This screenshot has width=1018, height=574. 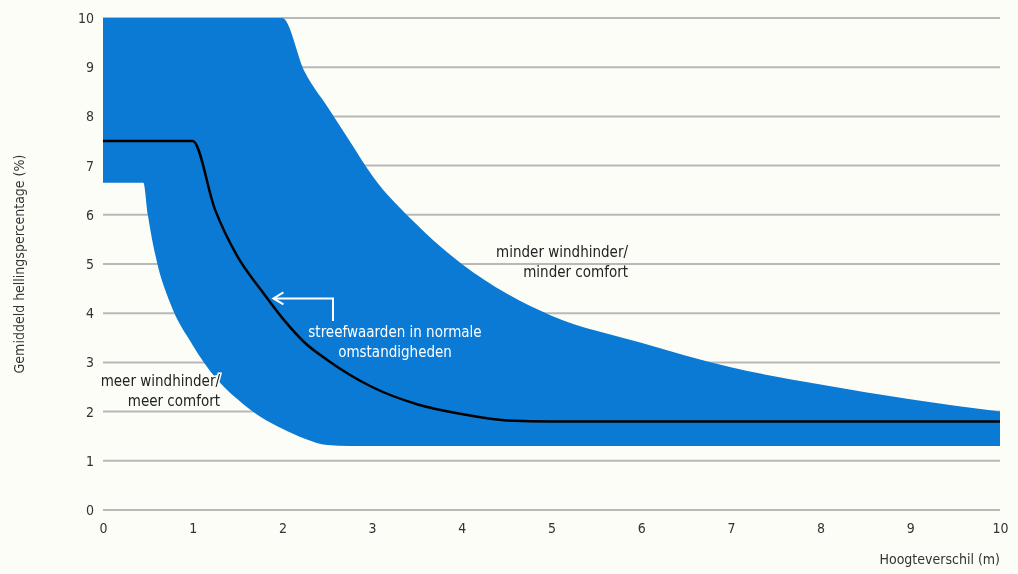 What do you see at coordinates (282, 528) in the screenshot?
I see `x-tick-label: 2` at bounding box center [282, 528].